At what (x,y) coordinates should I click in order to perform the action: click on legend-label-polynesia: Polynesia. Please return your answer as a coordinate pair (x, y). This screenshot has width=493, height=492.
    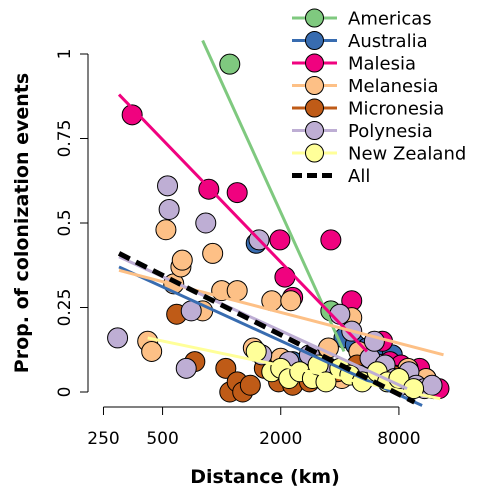
    Looking at the image, I should click on (390, 131).